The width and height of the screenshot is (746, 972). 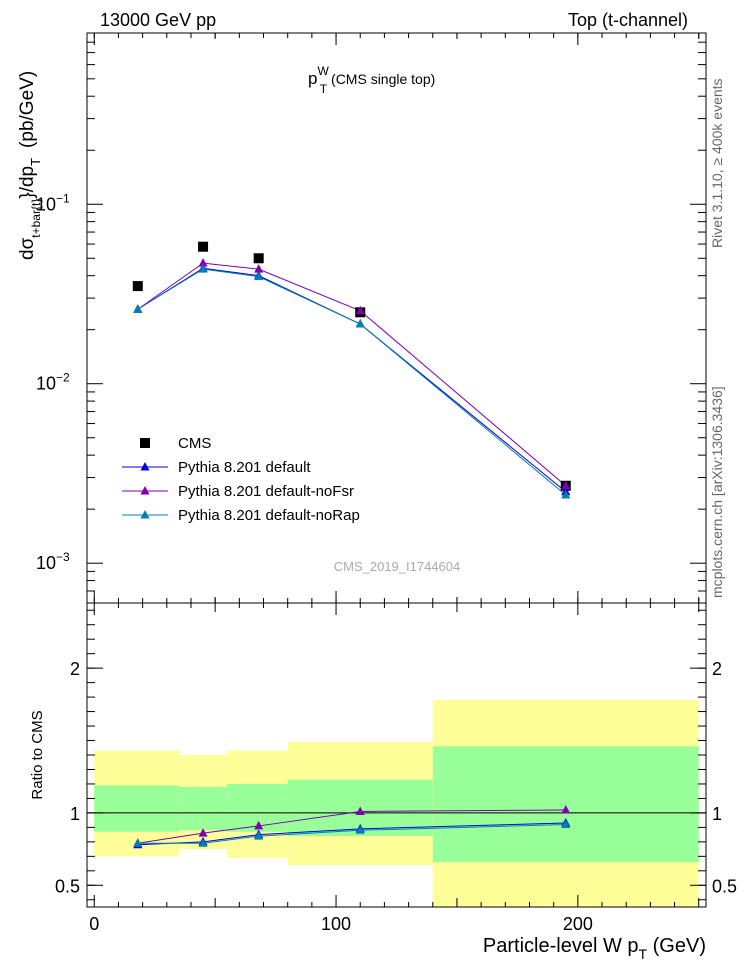 What do you see at coordinates (397, 566) in the screenshot?
I see `analysis-id-label: CMS_2019_I1744604` at bounding box center [397, 566].